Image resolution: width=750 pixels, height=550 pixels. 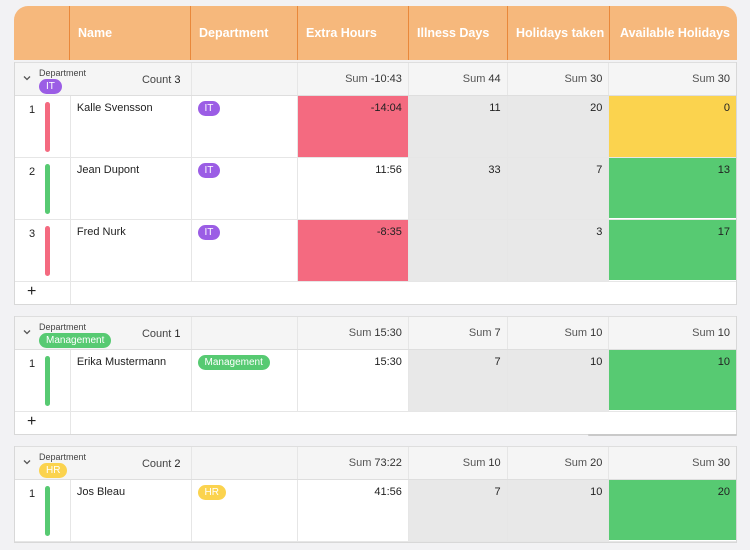 I want to click on table-row: 1 Kalle Svensson IT -14:04 11 20 0, so click(x=375, y=127).